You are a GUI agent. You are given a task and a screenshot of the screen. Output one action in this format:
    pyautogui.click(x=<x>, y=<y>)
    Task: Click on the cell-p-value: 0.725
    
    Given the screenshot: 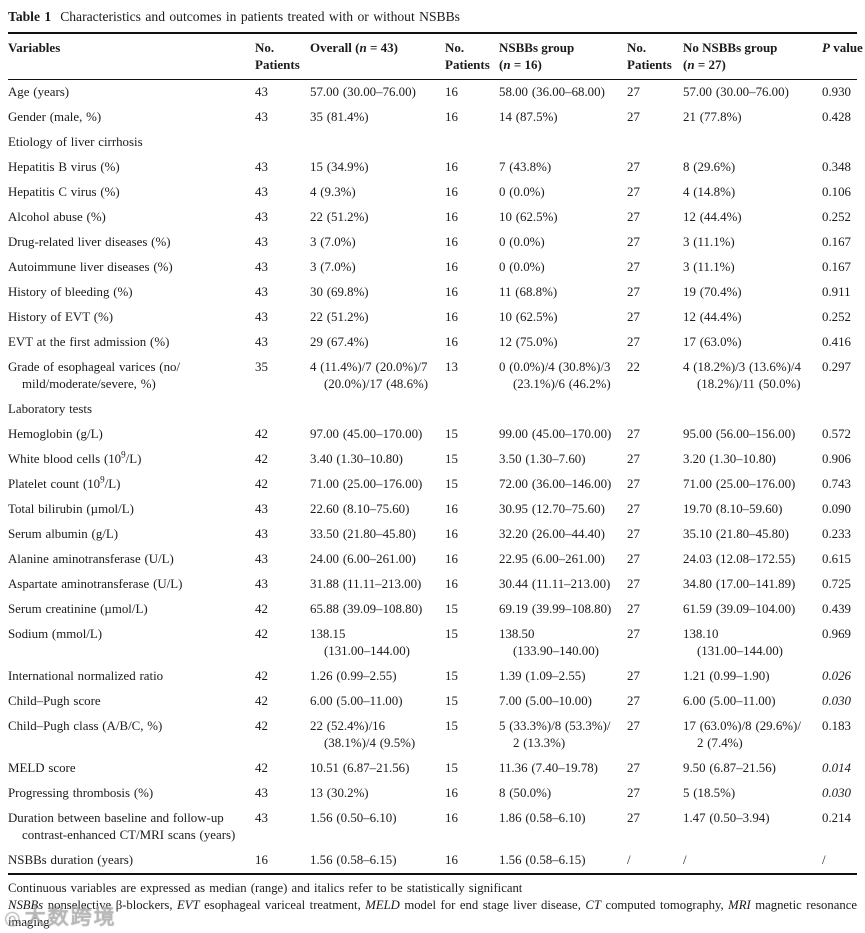 What is the action you would take?
    pyautogui.click(x=837, y=584)
    